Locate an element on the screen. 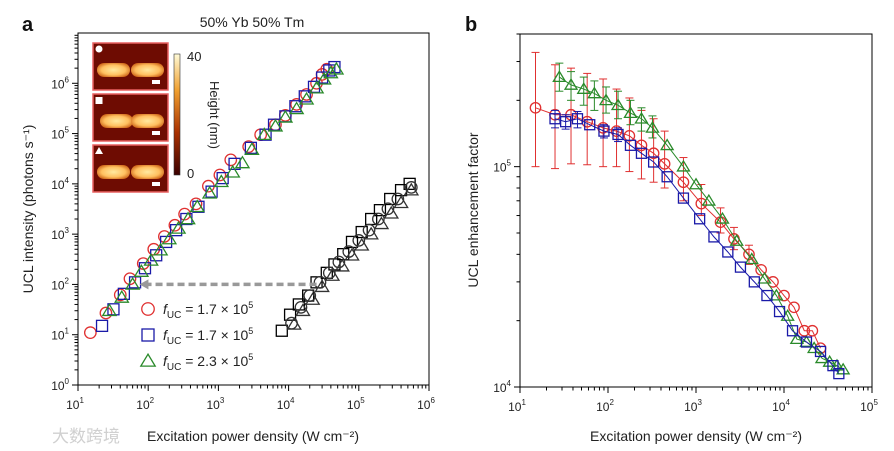 The width and height of the screenshot is (894, 451). y-tick-label: 10² is located at coordinates (60, 284).